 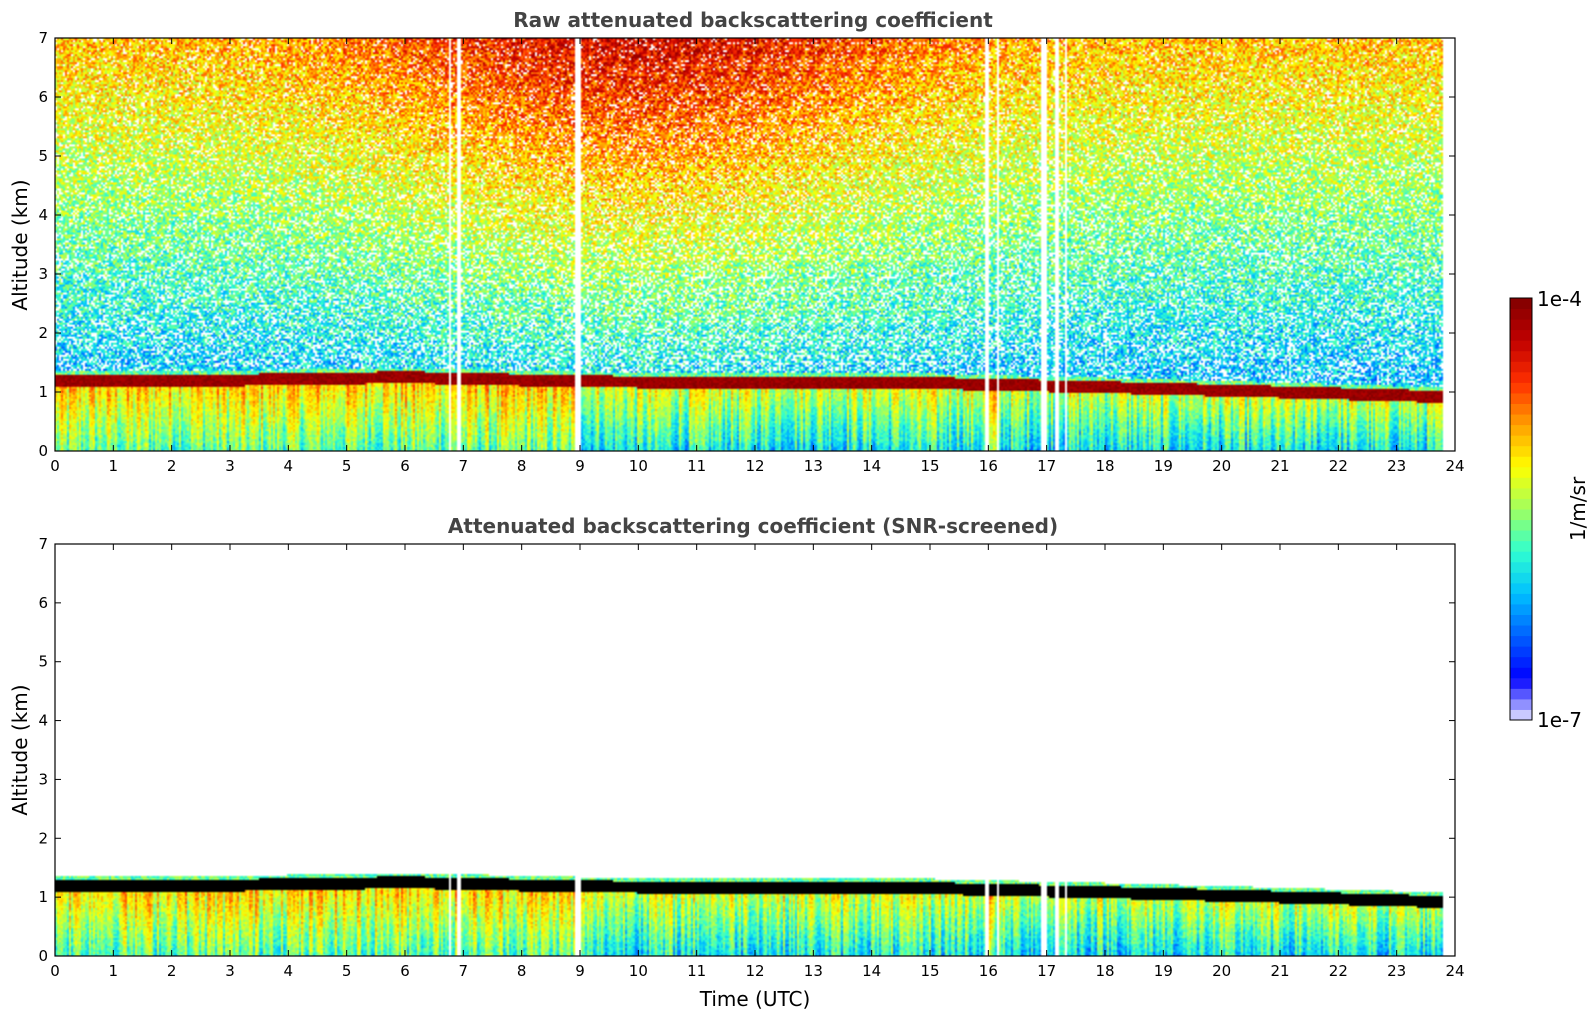 What do you see at coordinates (1104, 466) in the screenshot?
I see `x-tick-label: 18` at bounding box center [1104, 466].